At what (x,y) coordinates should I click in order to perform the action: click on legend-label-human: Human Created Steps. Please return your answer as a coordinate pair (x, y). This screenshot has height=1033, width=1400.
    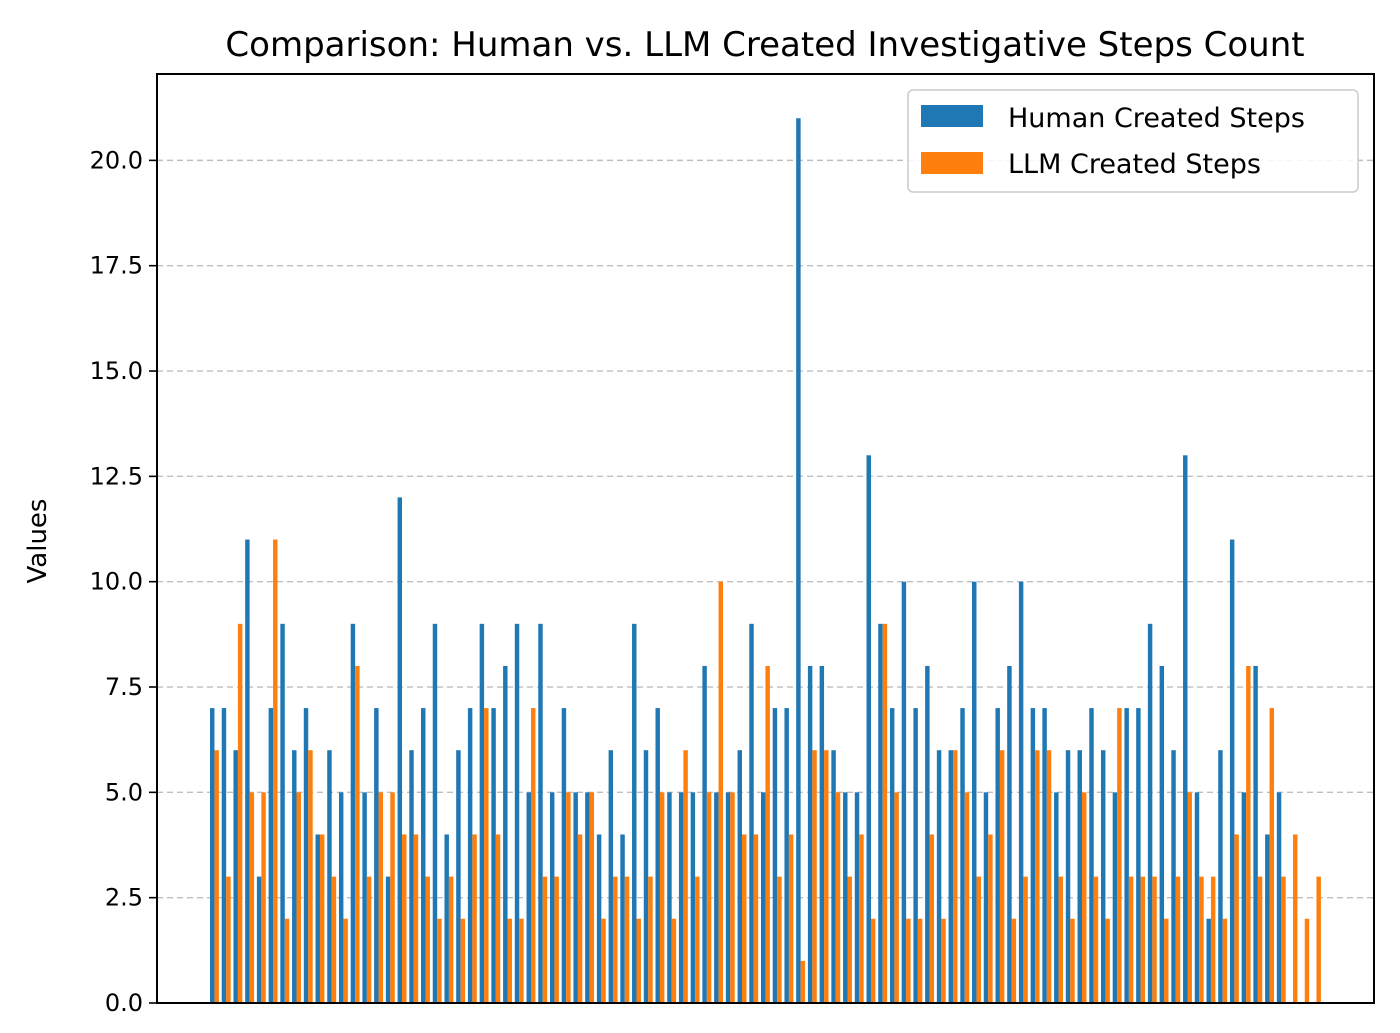
    Looking at the image, I should click on (1156, 118).